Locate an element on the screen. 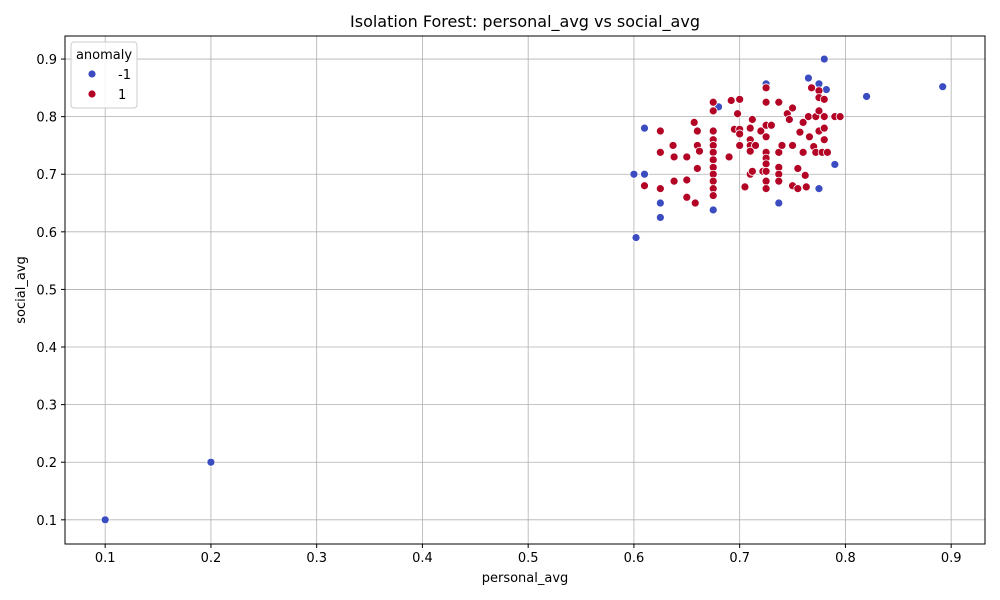 The height and width of the screenshot is (600, 1000). y-axis-label: social_avg is located at coordinates (21, 289).